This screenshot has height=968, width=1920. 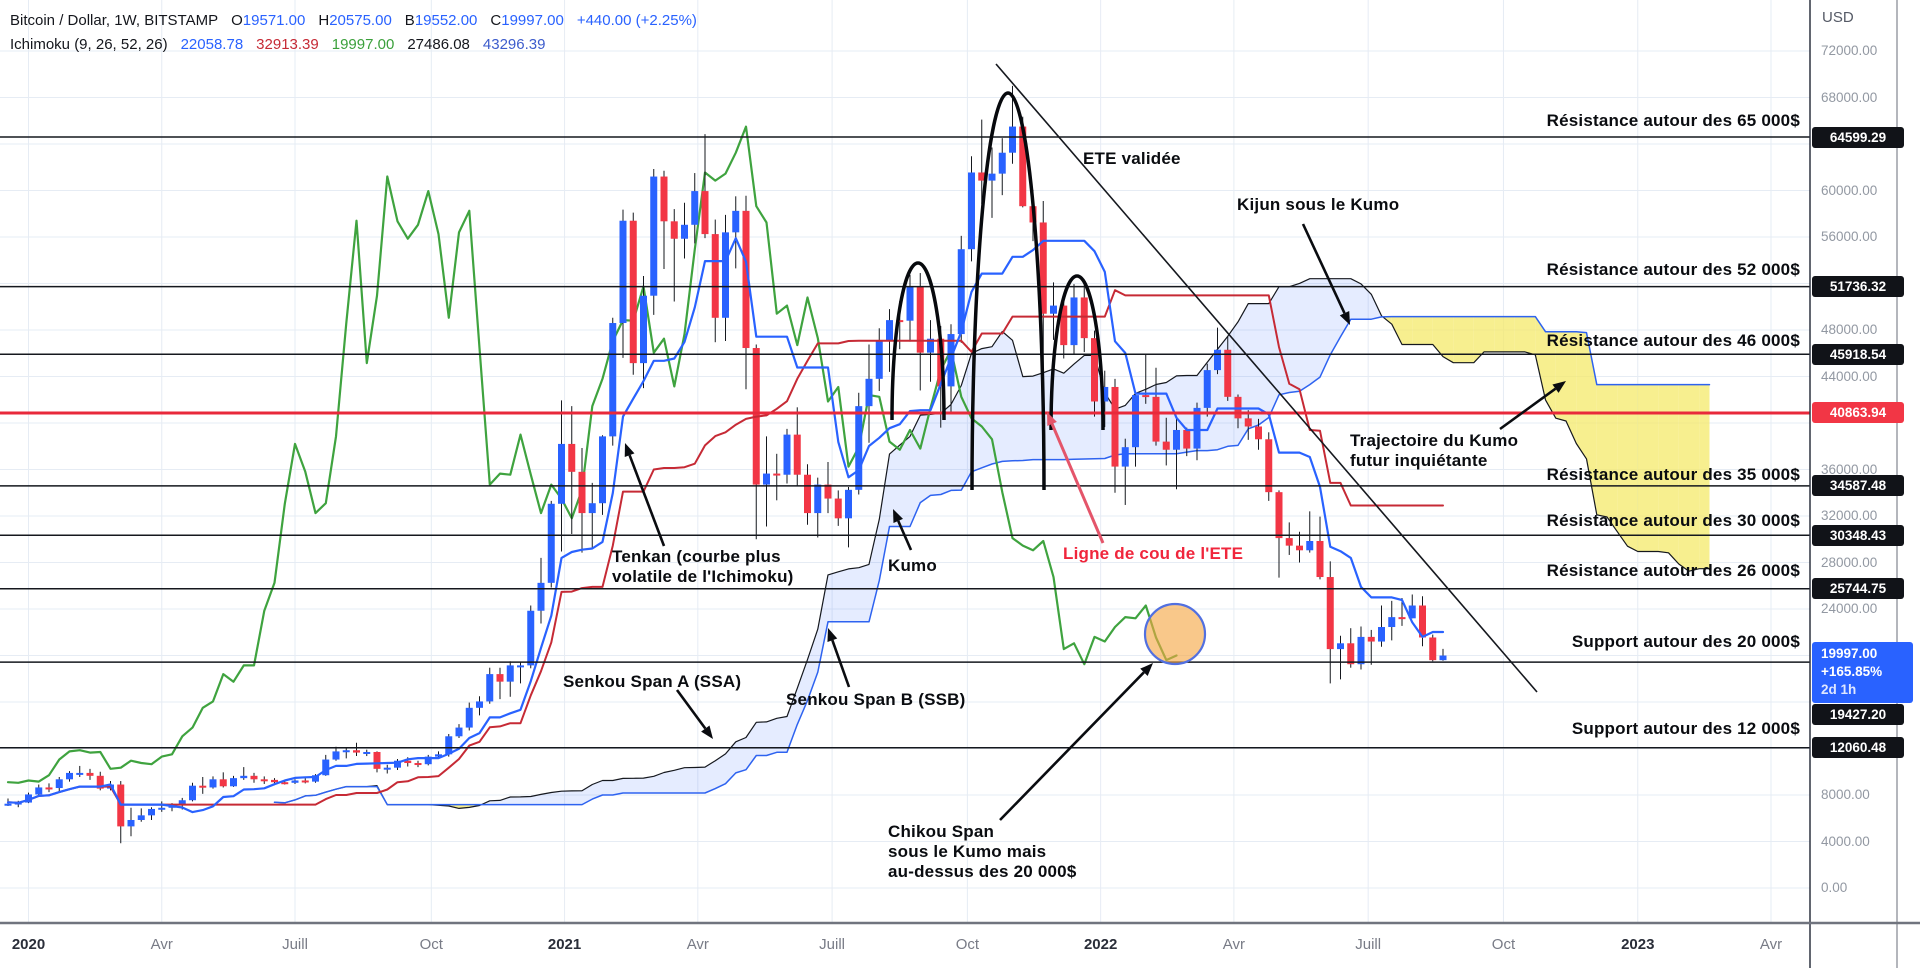 I want to click on price-tick-label: 56000.00, so click(x=1849, y=236).